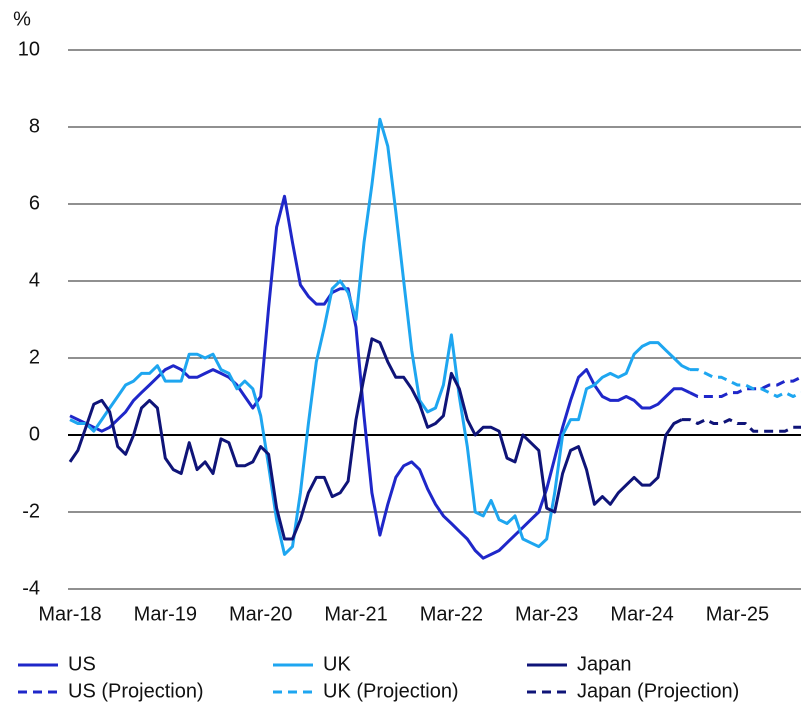  Describe the element at coordinates (29, 49) in the screenshot. I see `y-tick-label: 10` at that location.